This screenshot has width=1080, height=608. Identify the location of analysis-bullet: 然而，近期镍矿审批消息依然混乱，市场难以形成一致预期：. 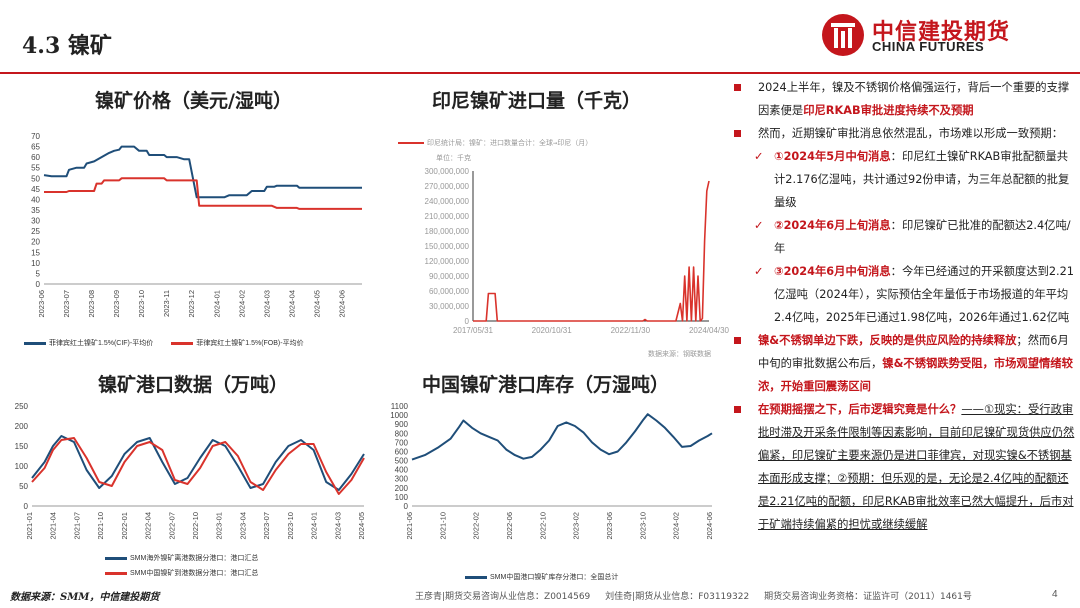
(902, 133).